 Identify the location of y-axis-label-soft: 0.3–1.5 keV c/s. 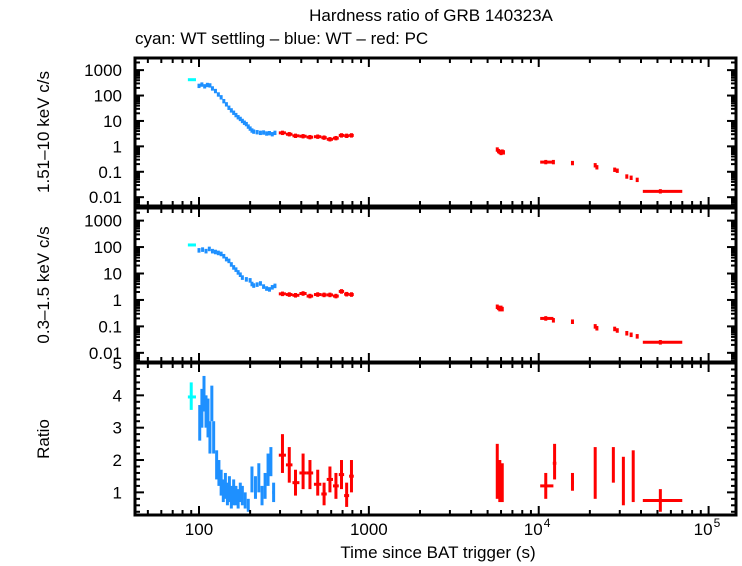
(43, 284).